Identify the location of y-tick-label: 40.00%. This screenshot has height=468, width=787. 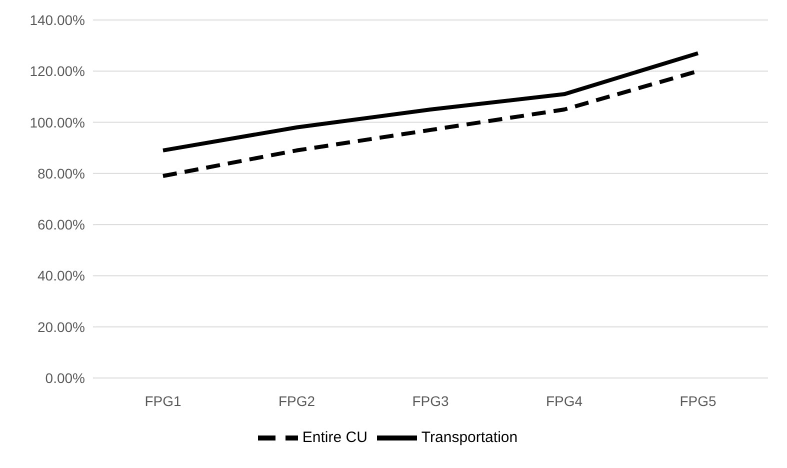
(61, 276).